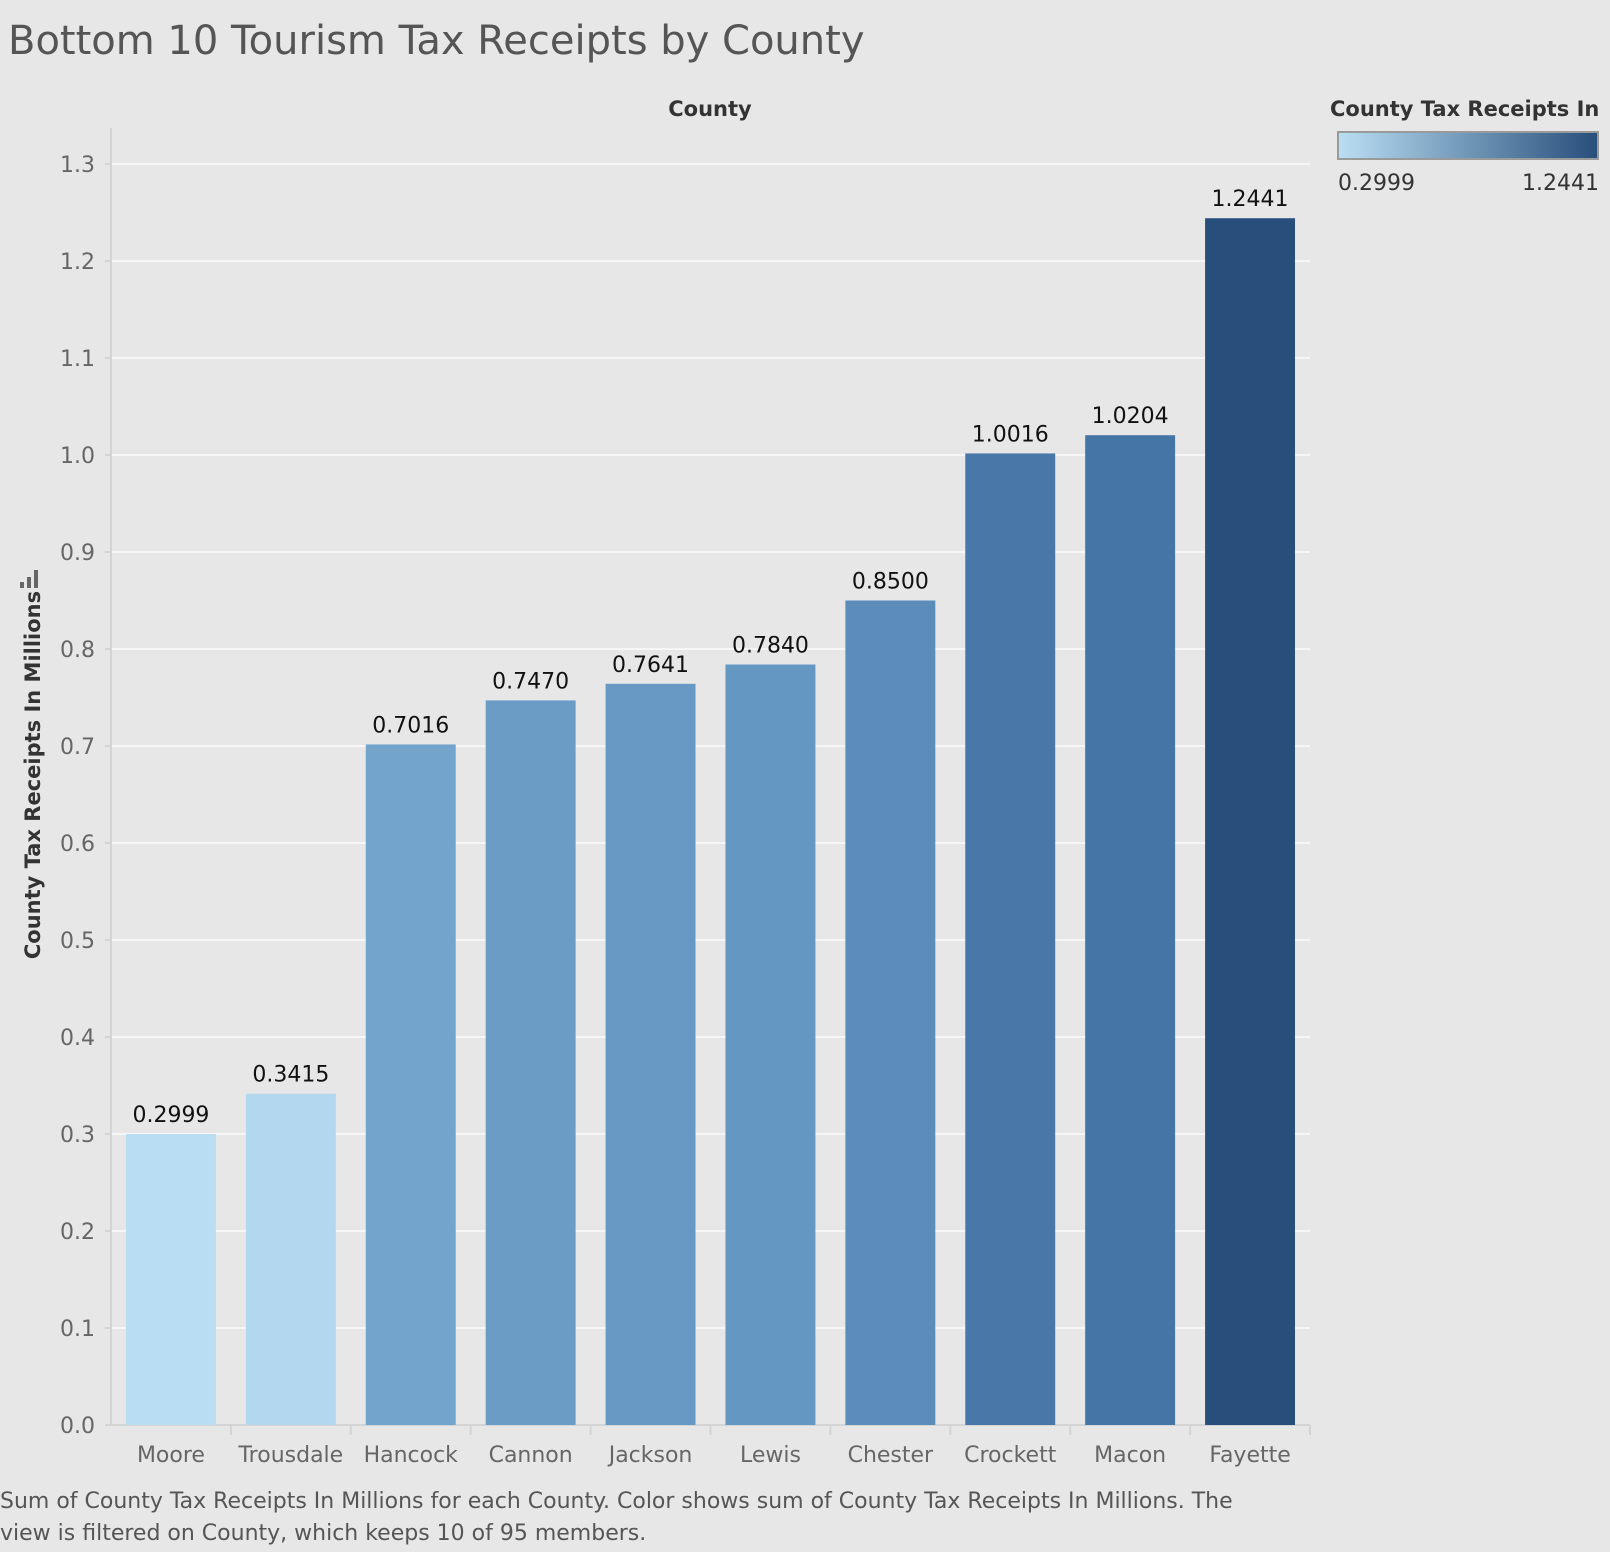  I want to click on data-label: 1.2441, so click(1250, 199).